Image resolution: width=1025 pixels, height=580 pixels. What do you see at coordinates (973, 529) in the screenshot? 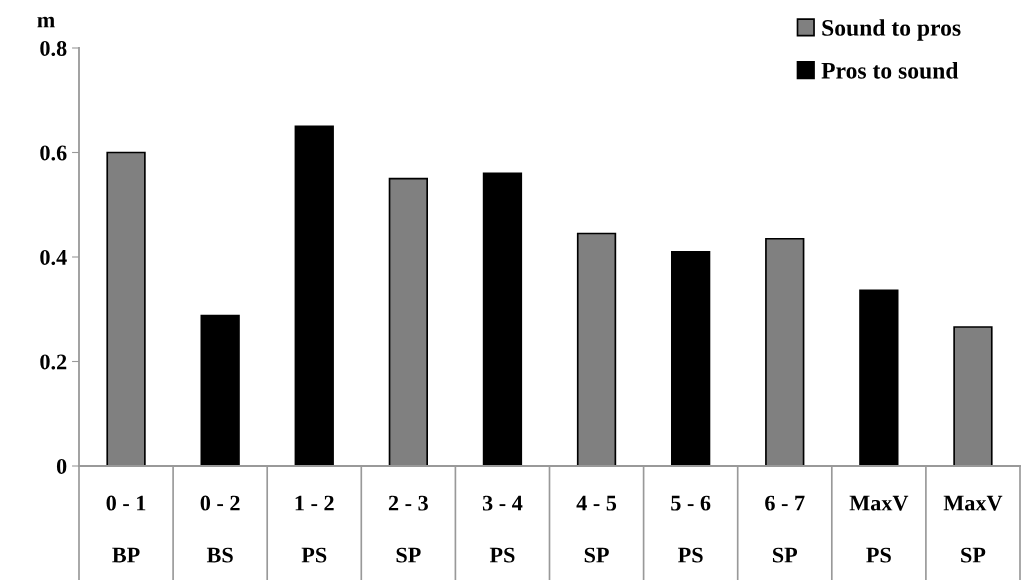
I see `category-label: MaxV SP` at bounding box center [973, 529].